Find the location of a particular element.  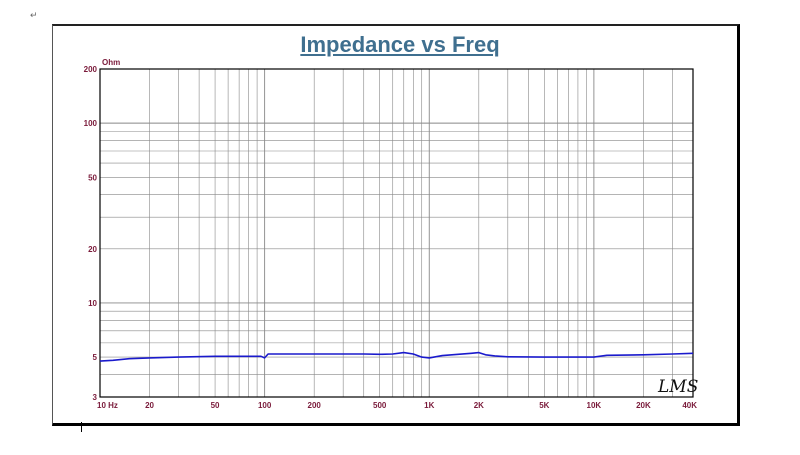

x-tick-label: 100 is located at coordinates (265, 405).